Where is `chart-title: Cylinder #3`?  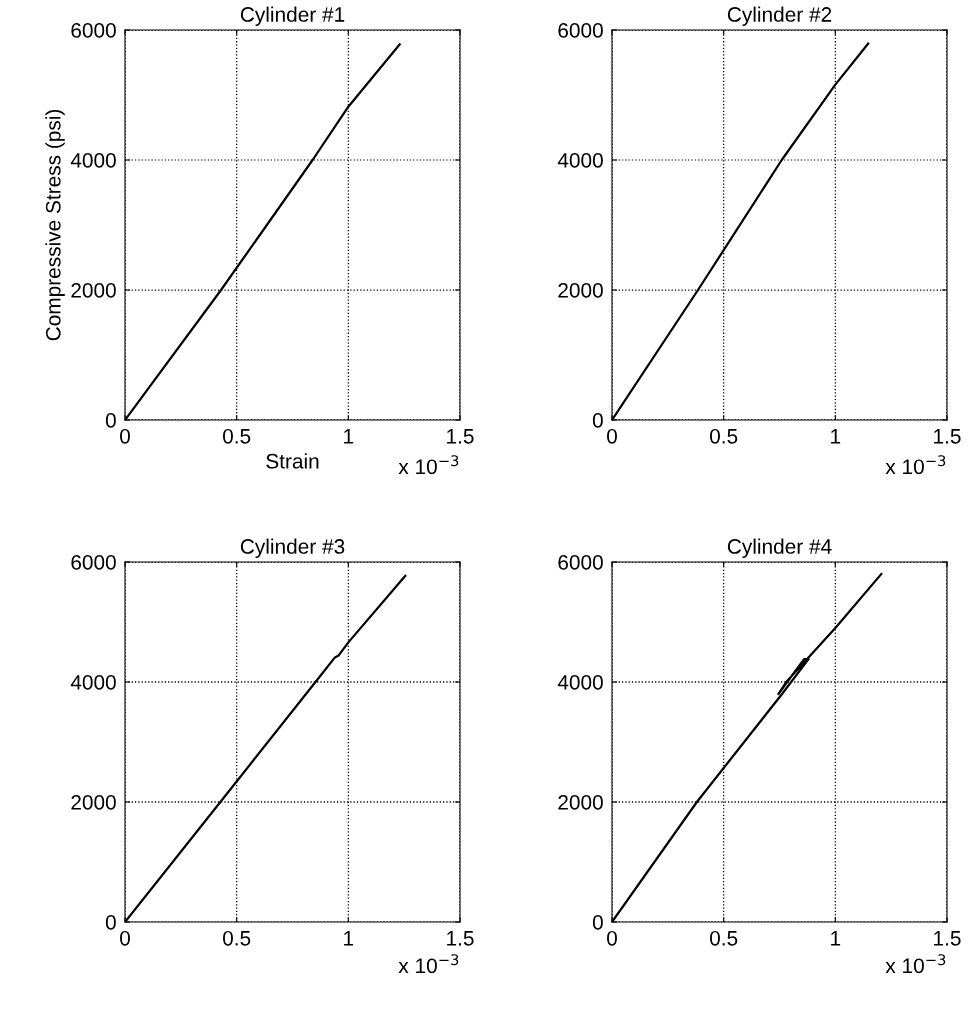 chart-title: Cylinder #3 is located at coordinates (292, 548).